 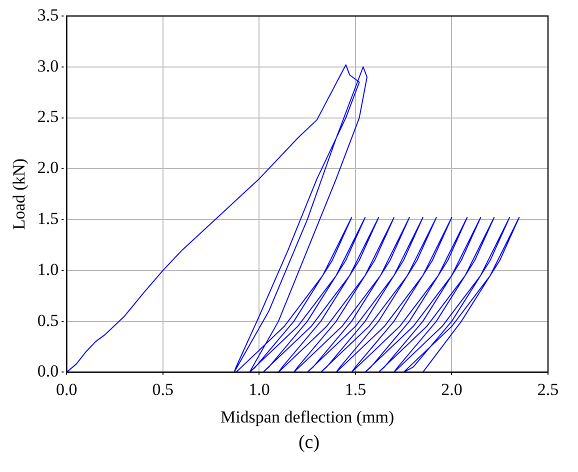 What do you see at coordinates (48, 66) in the screenshot?
I see `y-tick-label: 3.0` at bounding box center [48, 66].